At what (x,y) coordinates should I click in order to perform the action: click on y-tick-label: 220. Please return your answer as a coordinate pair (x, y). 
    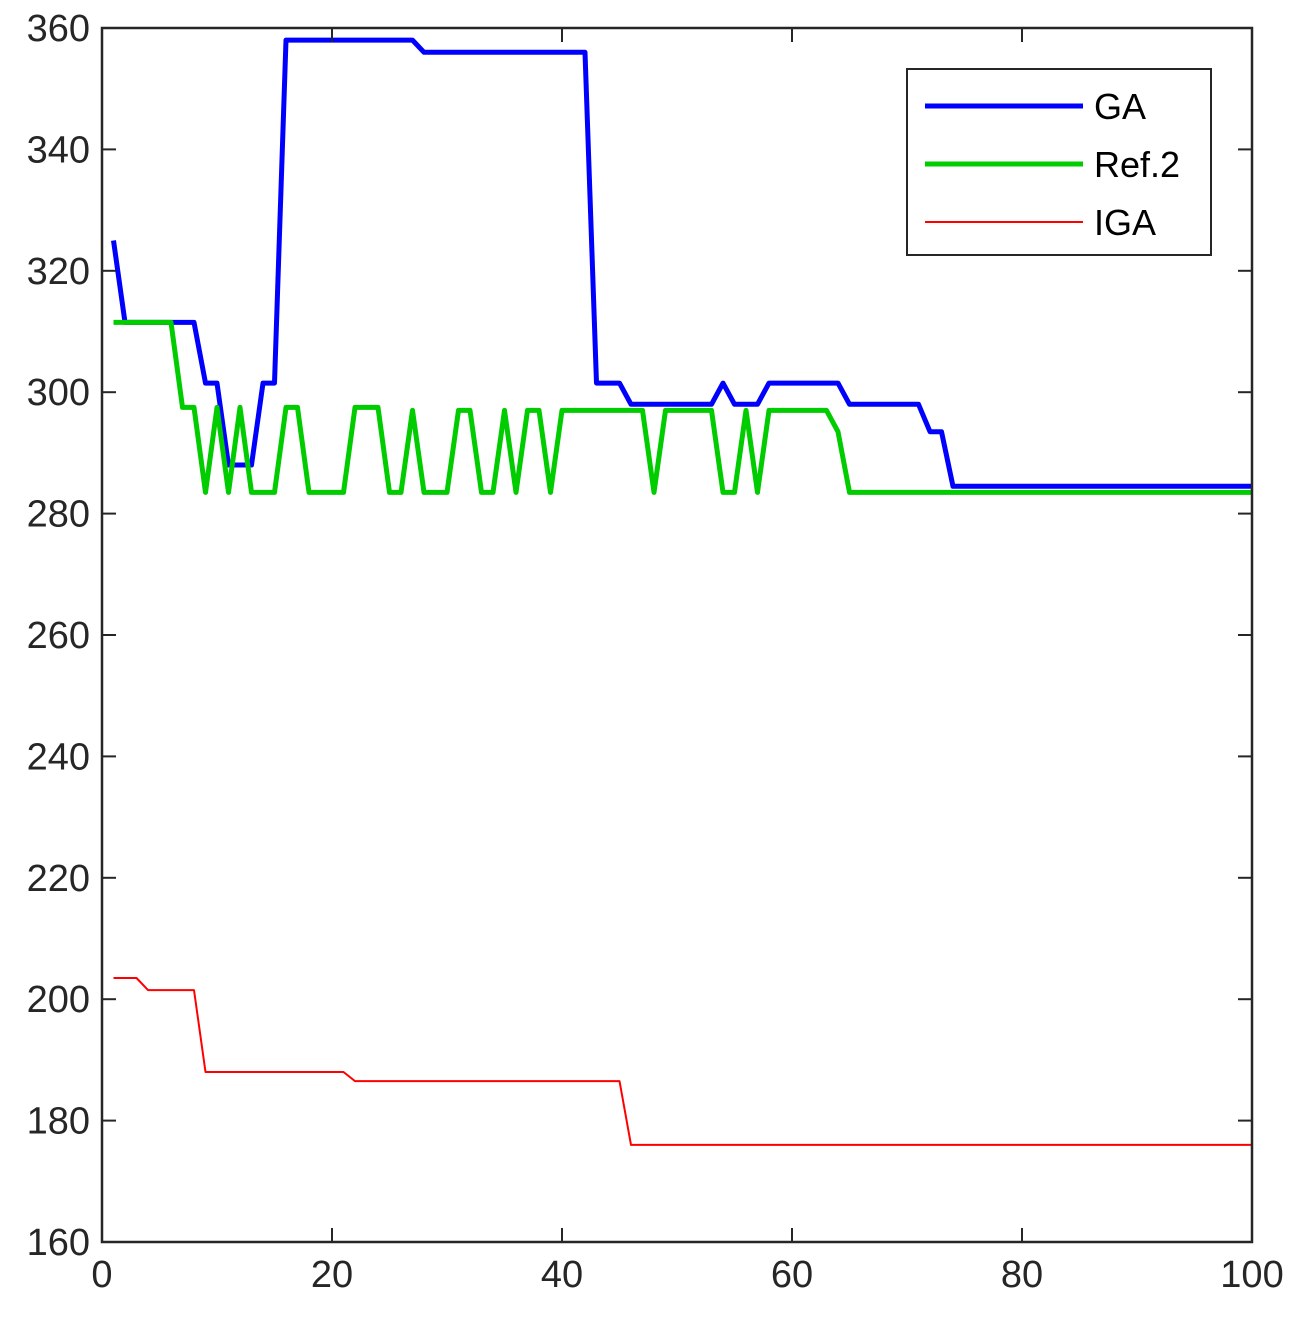
    Looking at the image, I should click on (58, 879).